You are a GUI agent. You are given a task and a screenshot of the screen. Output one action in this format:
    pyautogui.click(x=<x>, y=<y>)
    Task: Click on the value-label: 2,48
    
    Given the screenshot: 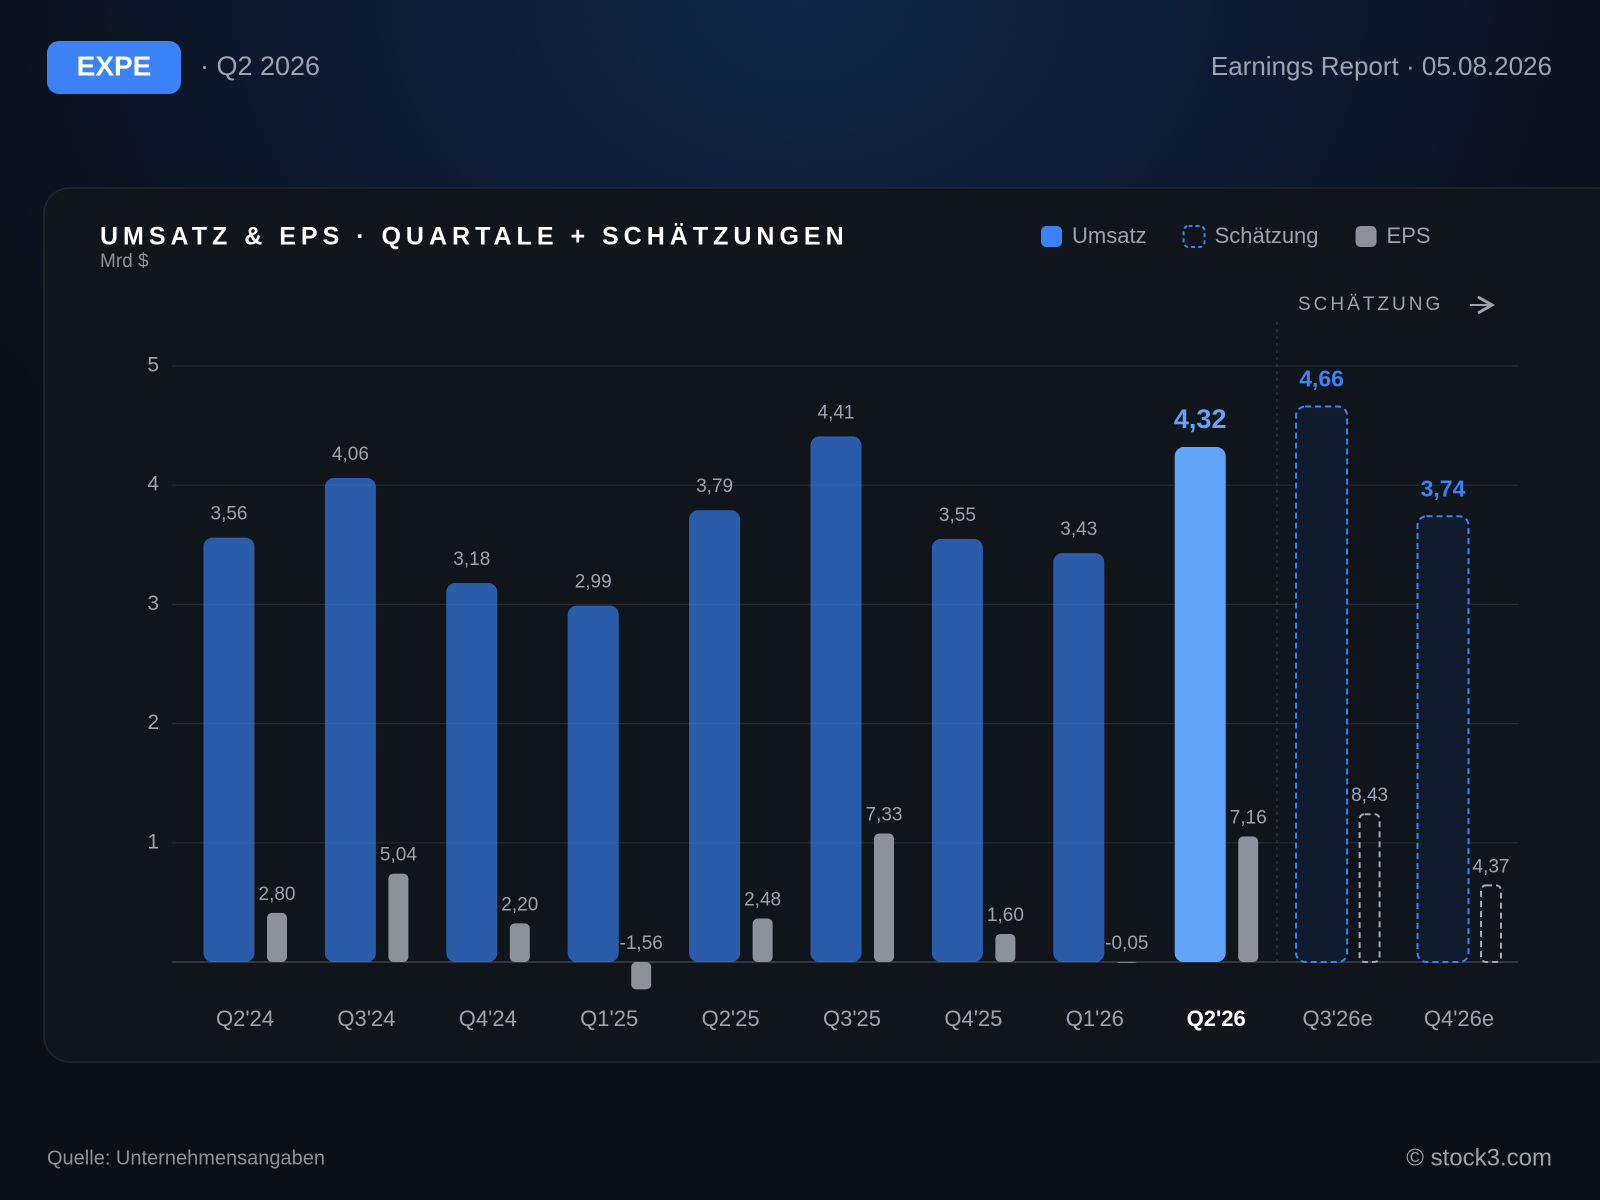 What is the action you would take?
    pyautogui.click(x=762, y=900)
    